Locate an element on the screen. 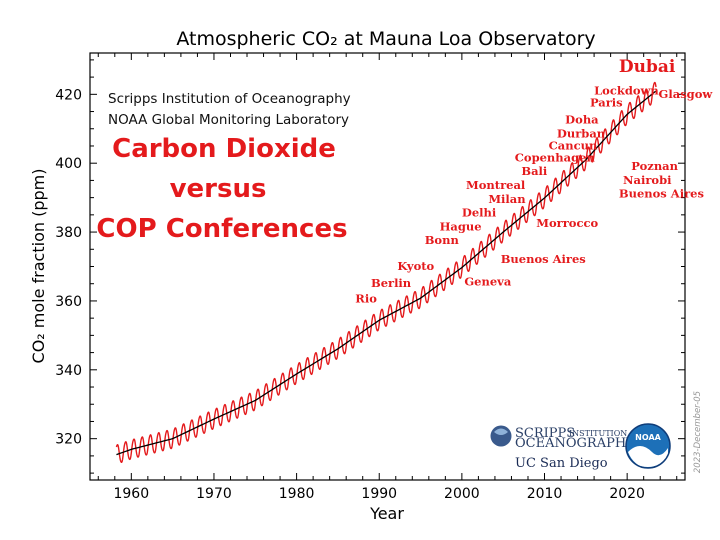 The width and height of the screenshot is (720, 540). date-stamp: 2023-December-05 is located at coordinates (698, 432).